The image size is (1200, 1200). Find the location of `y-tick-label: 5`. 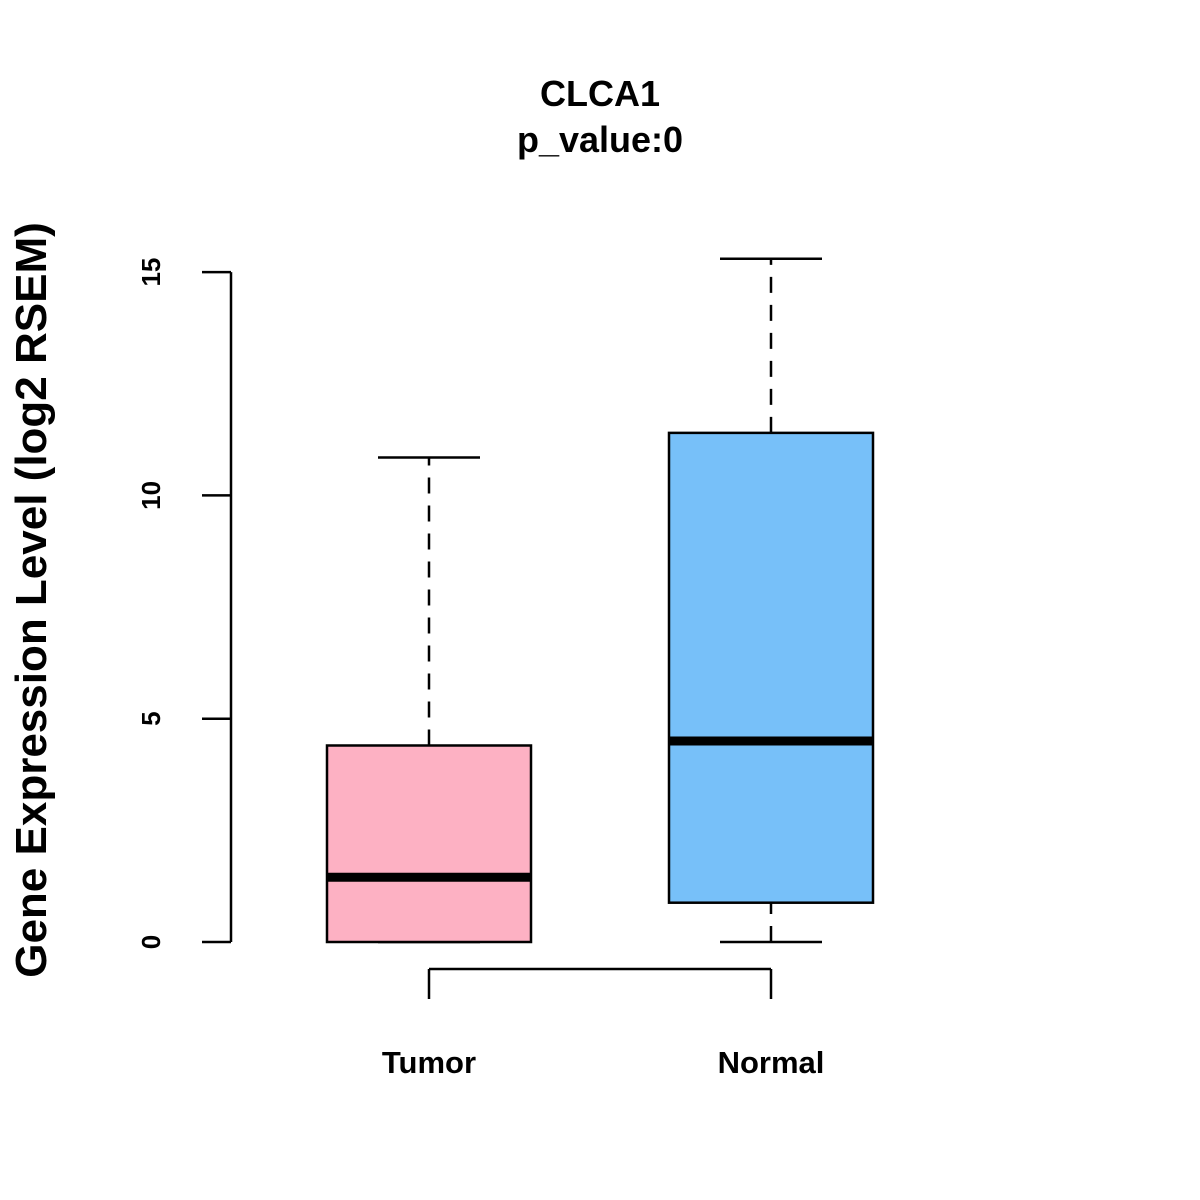

y-tick-label: 5 is located at coordinates (151, 718).